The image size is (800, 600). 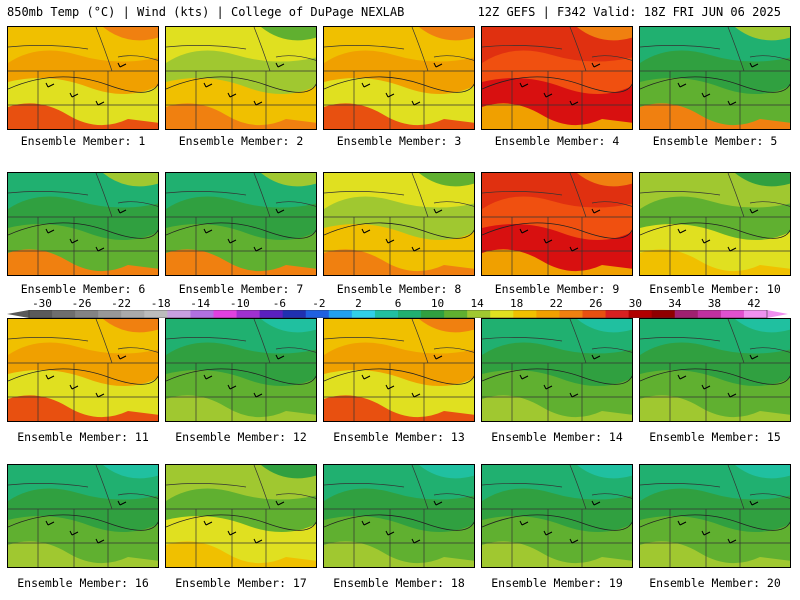 I want to click on color-scale-label: 38, so click(x=714, y=303).